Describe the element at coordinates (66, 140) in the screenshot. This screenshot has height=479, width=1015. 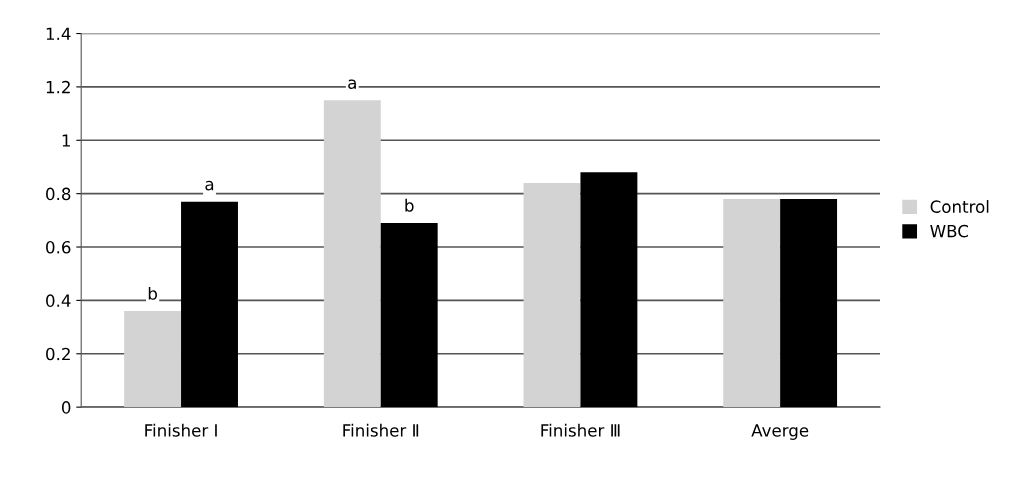
I see `y-tick-label: 1` at that location.